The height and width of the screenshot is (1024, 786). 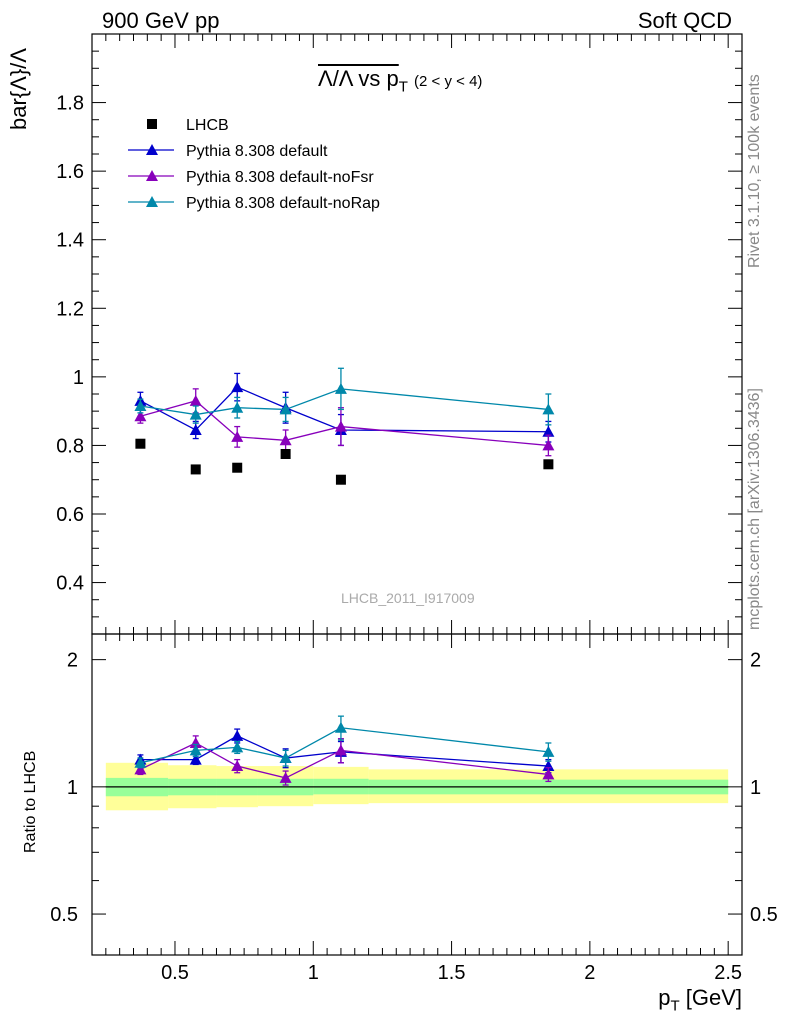 I want to click on legend-marker-lhcb, so click(x=152, y=124).